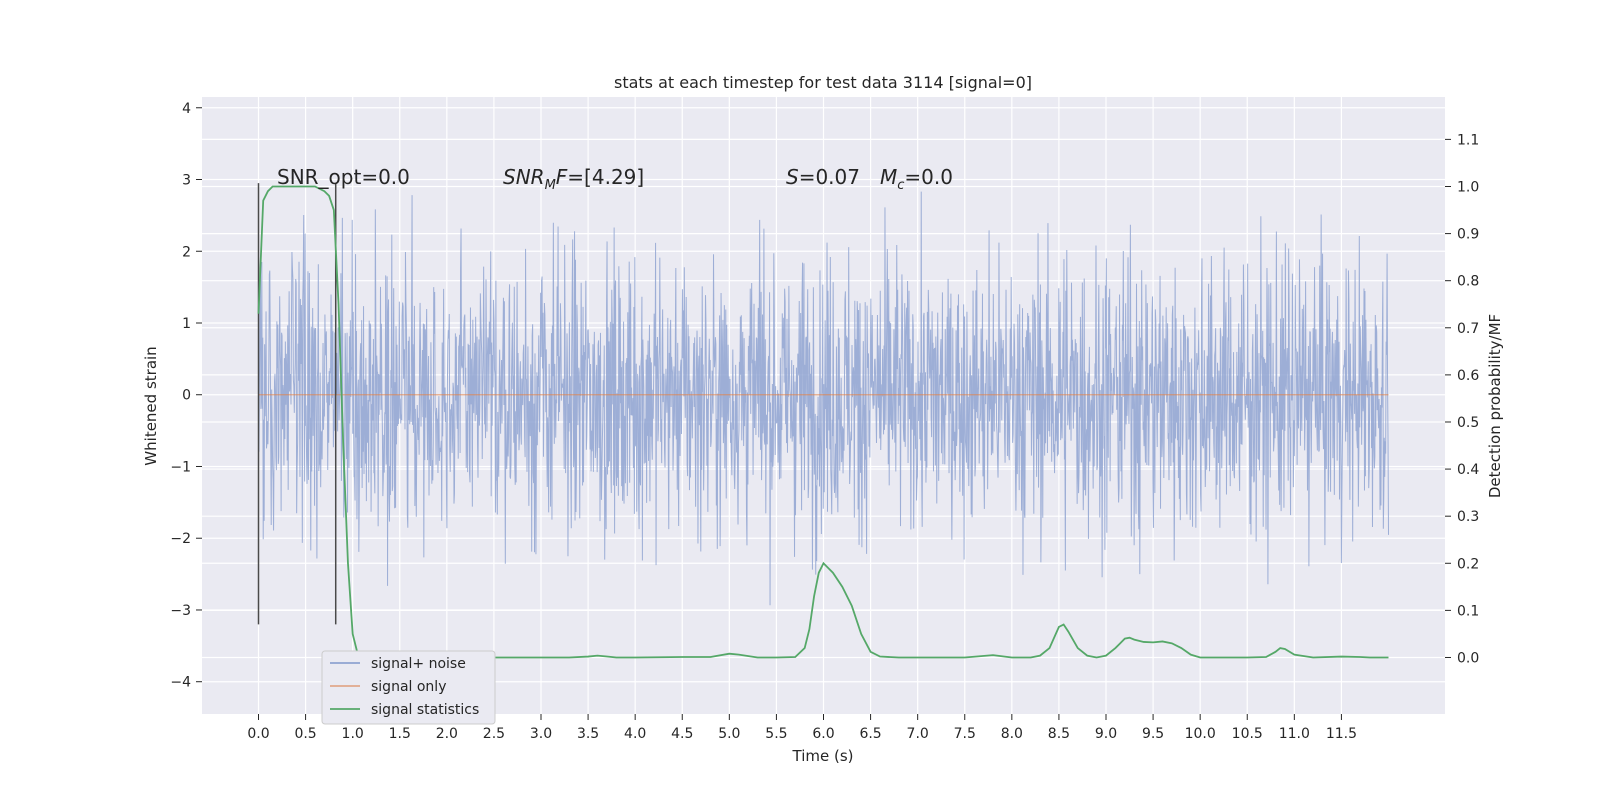 Image resolution: width=1600 pixels, height=800 pixels. What do you see at coordinates (494, 734) in the screenshot?
I see `x-tick-label: 2.5` at bounding box center [494, 734].